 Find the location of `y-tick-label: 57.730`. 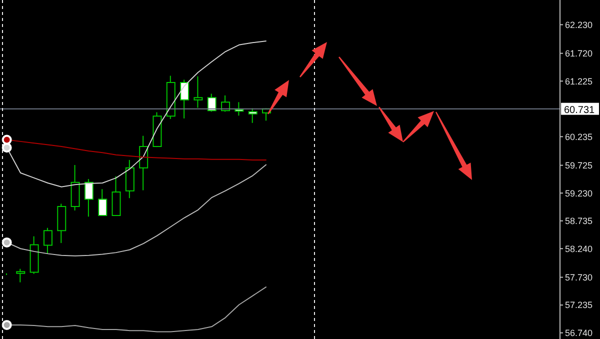

y-tick-label: 57.730 is located at coordinates (579, 277).